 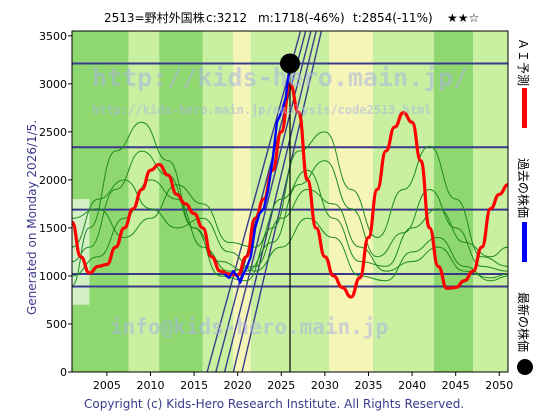 What do you see at coordinates (63, 372) in the screenshot?
I see `y-tick-label: 0` at bounding box center [63, 372].